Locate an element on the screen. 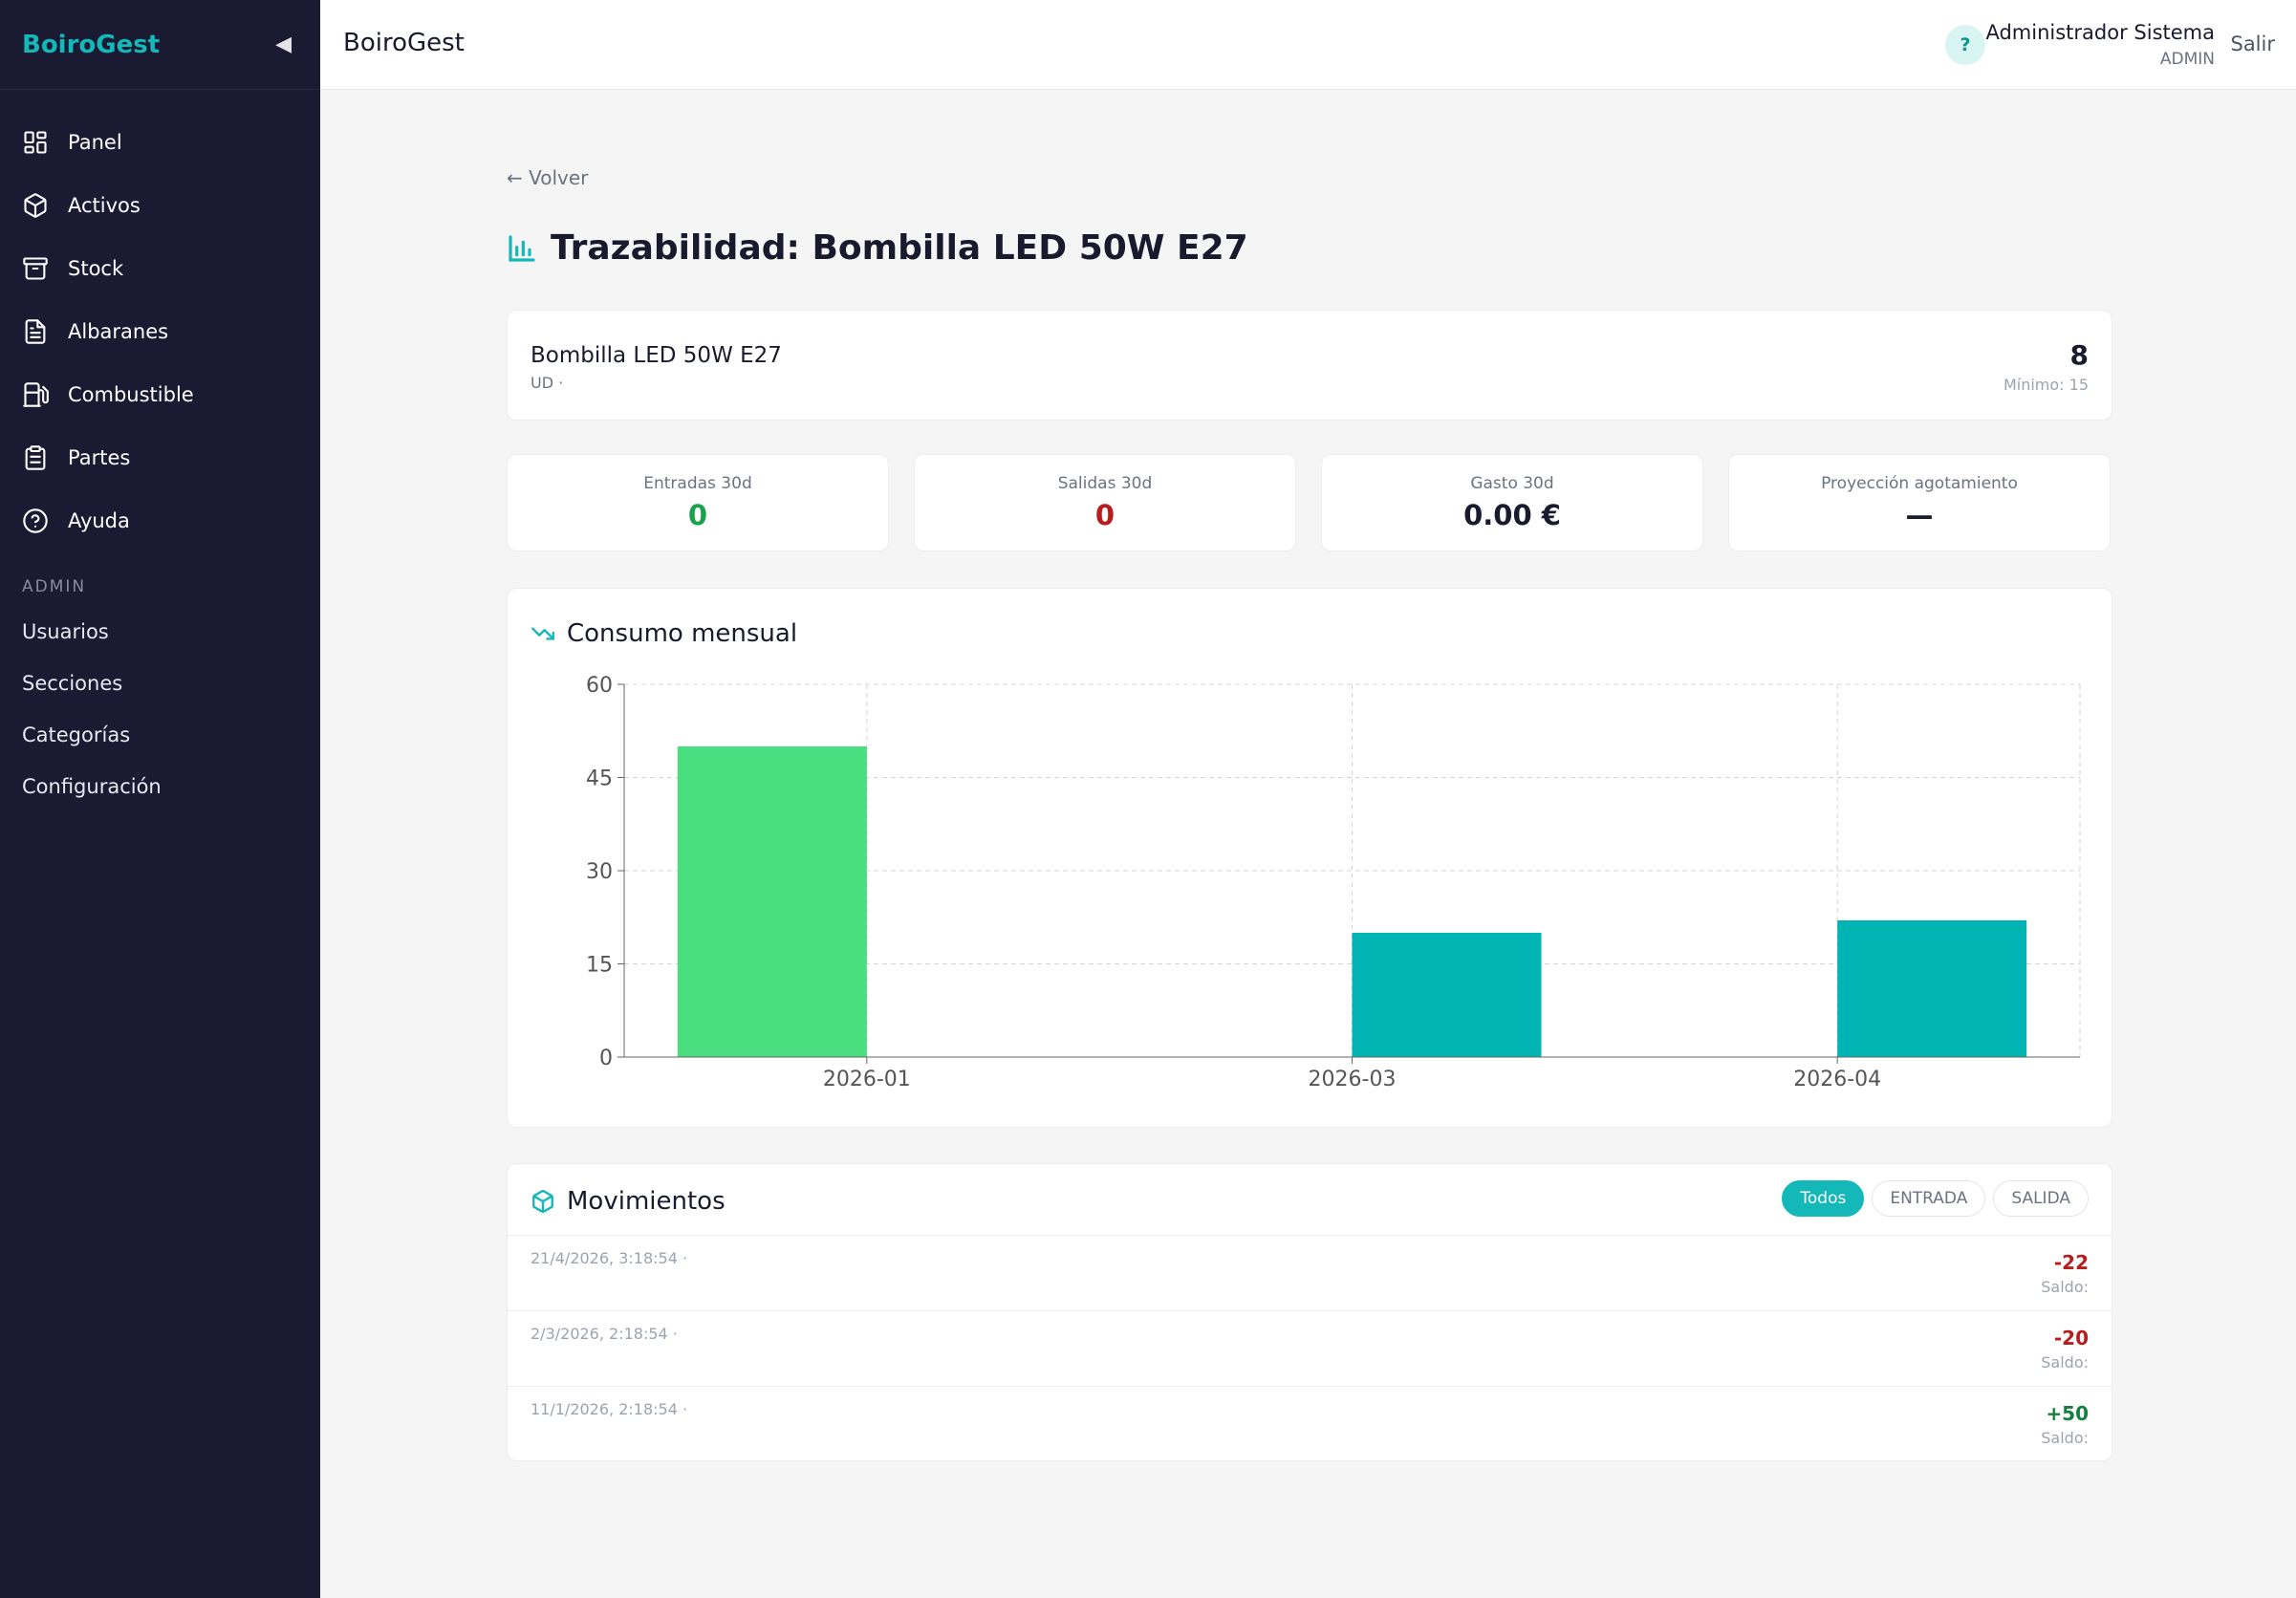 The width and height of the screenshot is (2296, 1598). y-tick-label: 15 is located at coordinates (599, 966).